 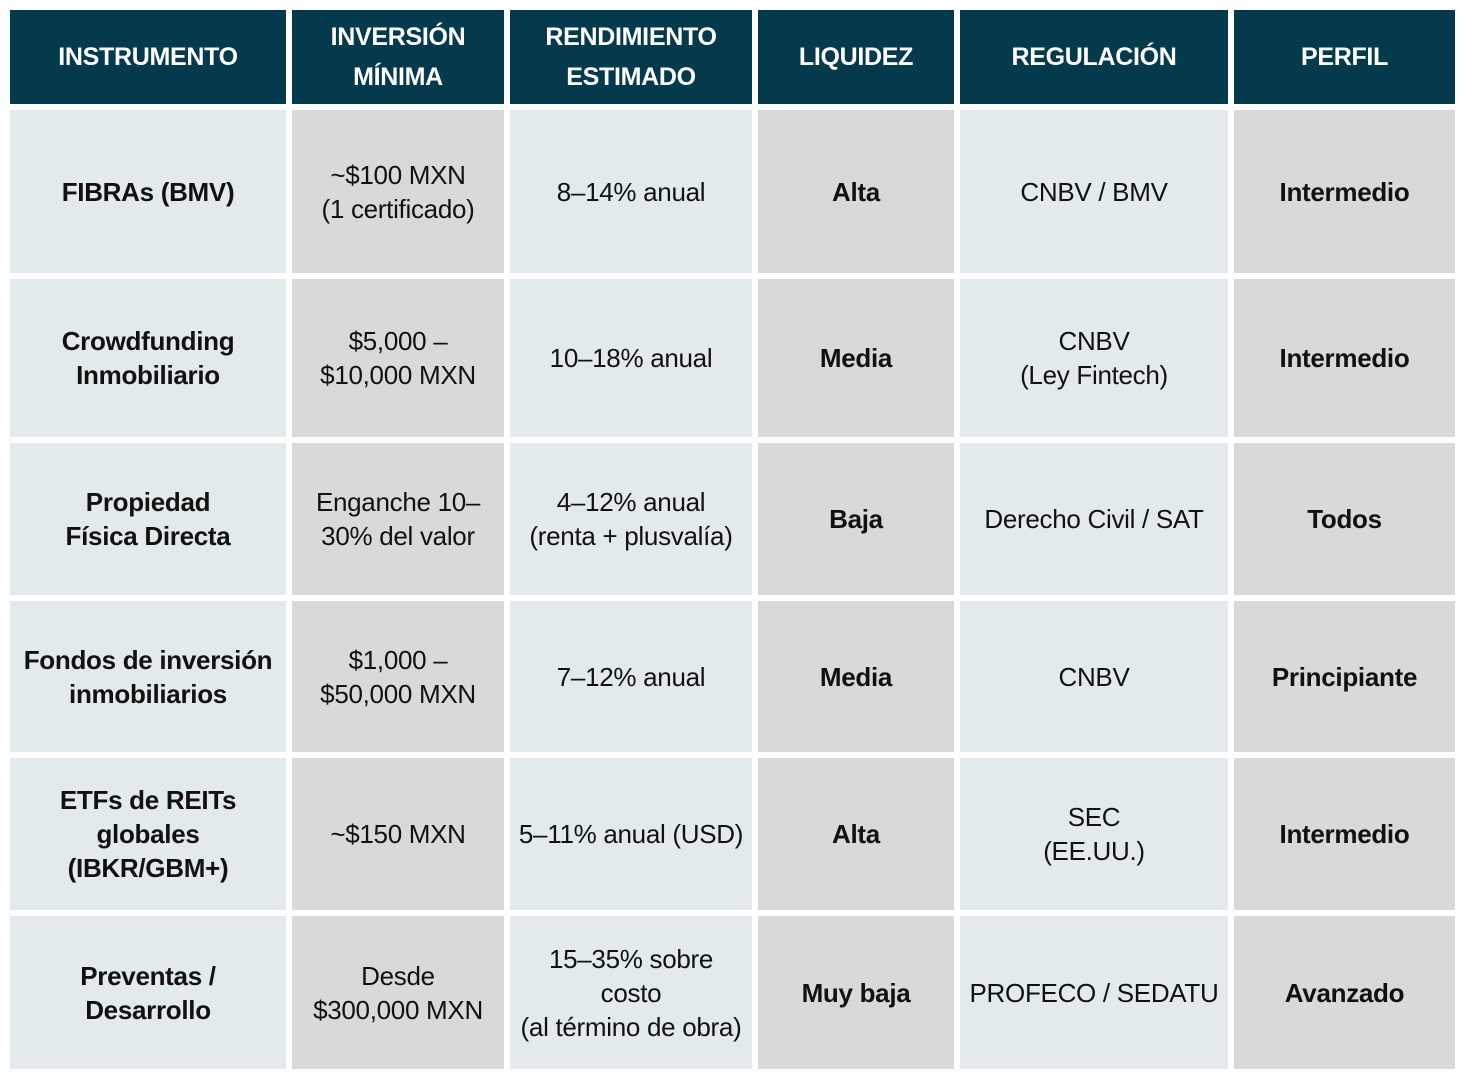 I want to click on cell-text: 8–14% anual, so click(x=631, y=191).